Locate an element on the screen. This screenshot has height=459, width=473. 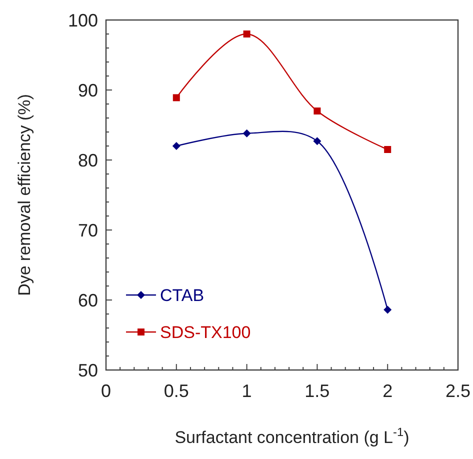
x-tick-label: 2 is located at coordinates (387, 391).